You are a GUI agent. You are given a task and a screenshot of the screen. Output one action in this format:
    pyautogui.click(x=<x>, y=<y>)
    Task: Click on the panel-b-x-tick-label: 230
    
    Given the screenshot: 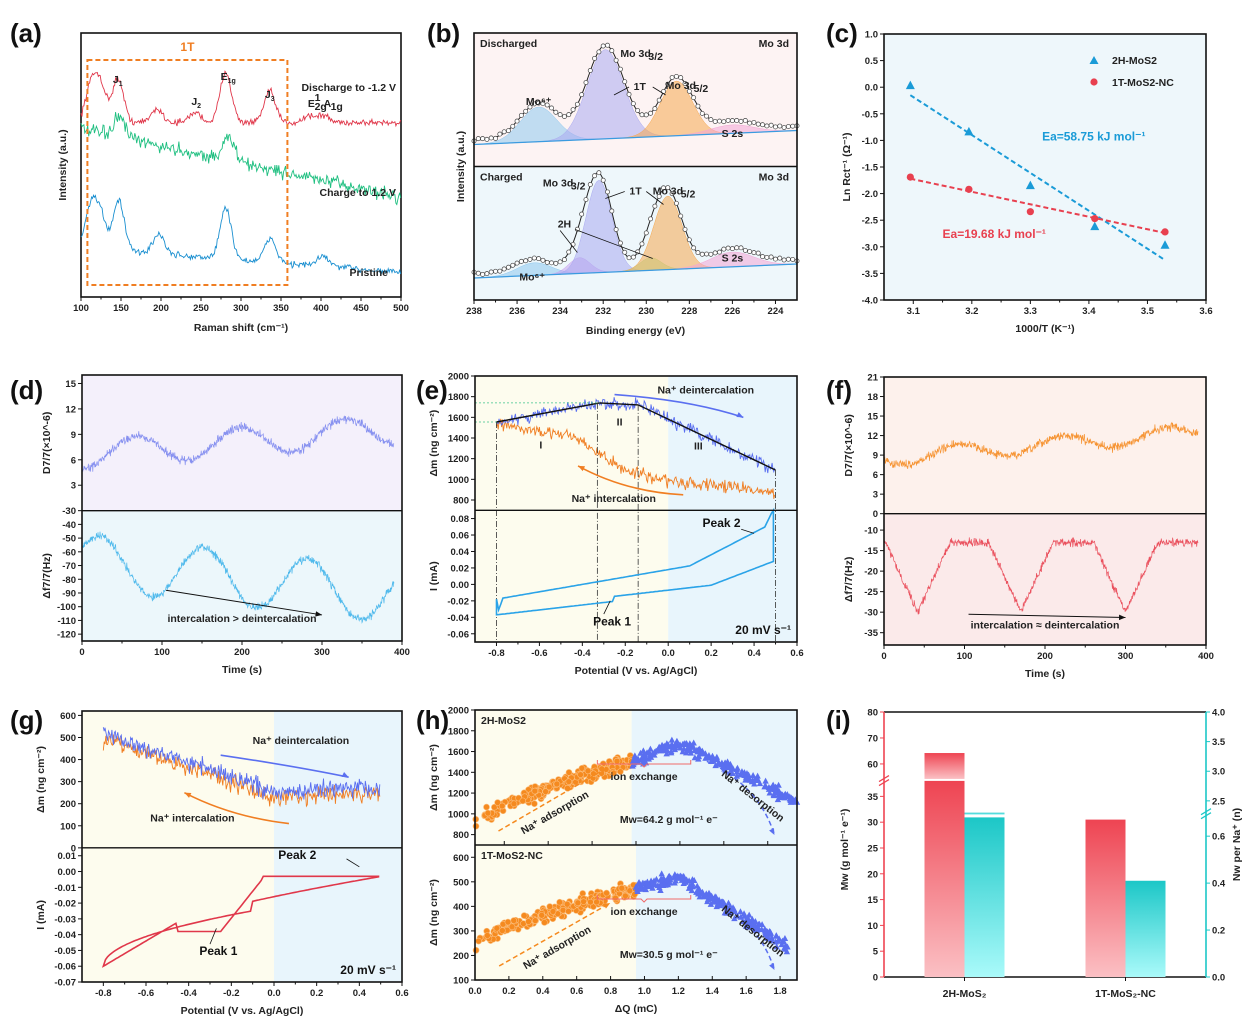 What is the action you would take?
    pyautogui.click(x=646, y=311)
    